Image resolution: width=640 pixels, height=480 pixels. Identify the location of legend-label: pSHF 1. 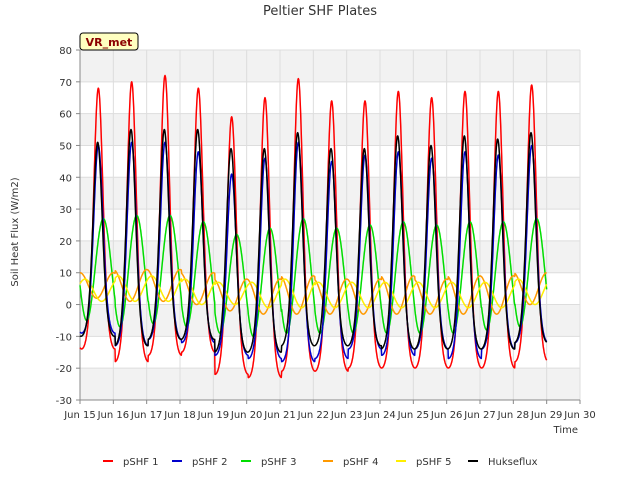
(141, 462).